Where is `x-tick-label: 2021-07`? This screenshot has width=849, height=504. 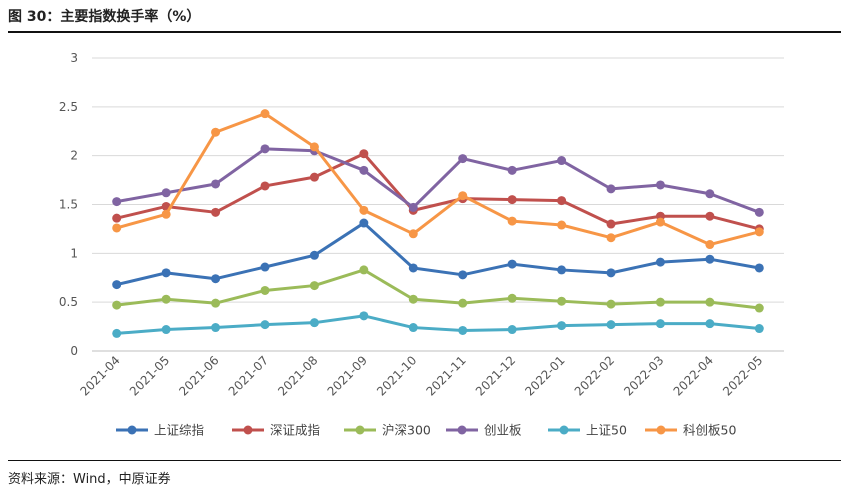
x-tick-label: 2021-07 is located at coordinates (248, 375).